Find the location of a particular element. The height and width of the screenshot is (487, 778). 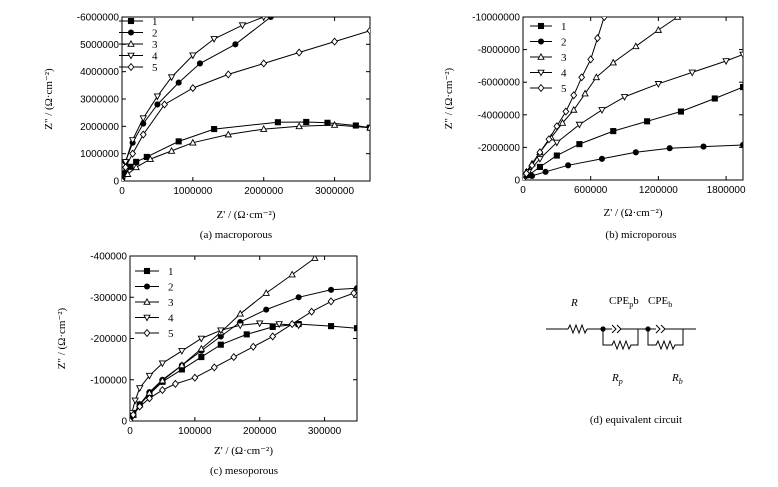

circuit-label-cpe-pb-tail: b is located at coordinates (636, 301).